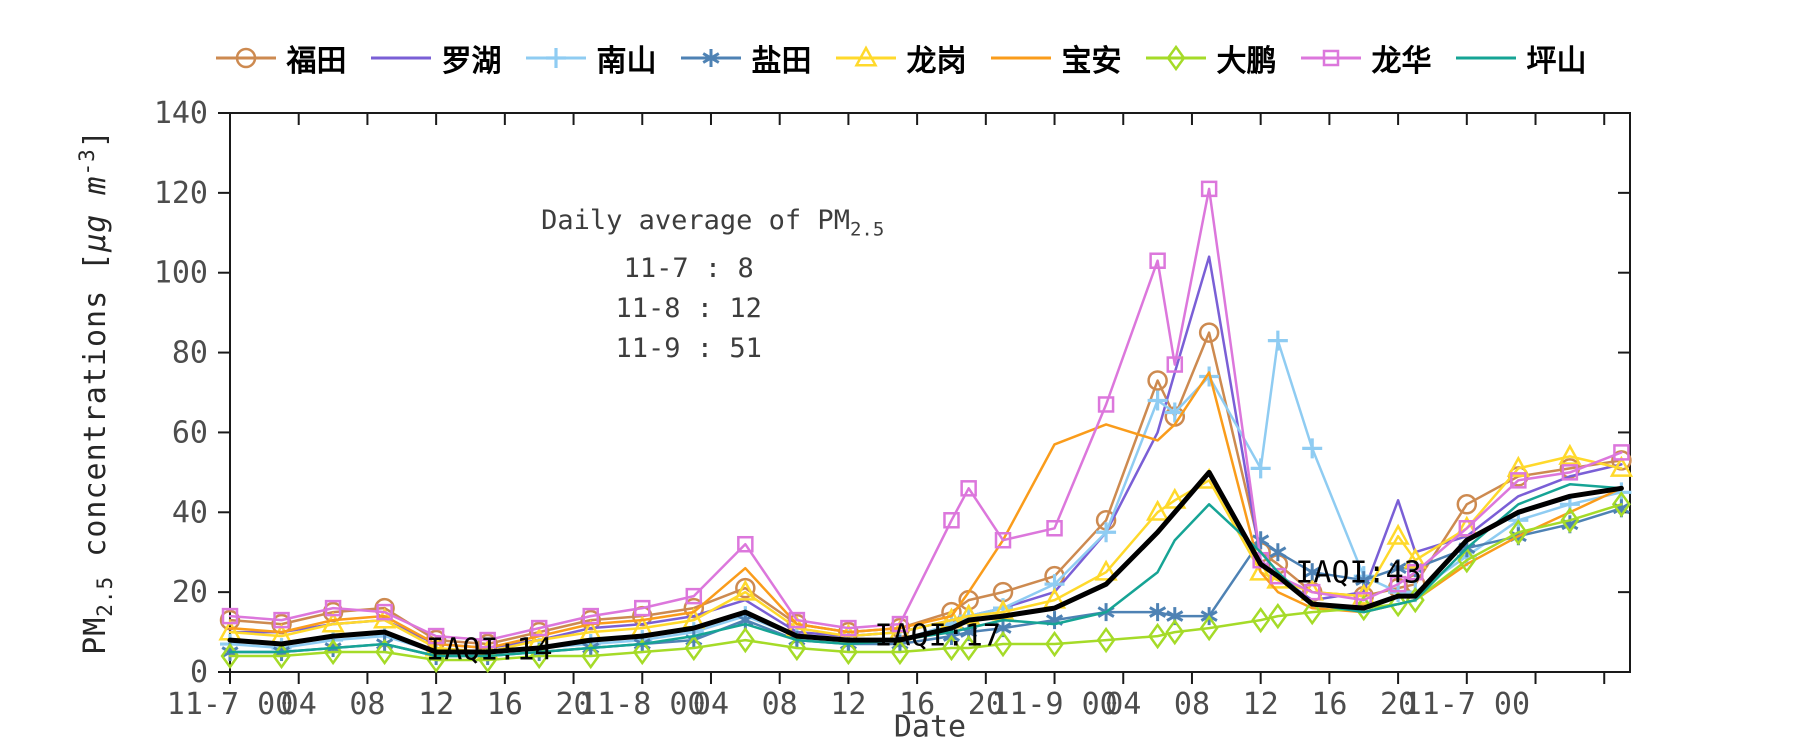 The width and height of the screenshot is (1800, 750). Describe the element at coordinates (713, 222) in the screenshot. I see `daily-average-title: Daily average of PM2.5` at that location.